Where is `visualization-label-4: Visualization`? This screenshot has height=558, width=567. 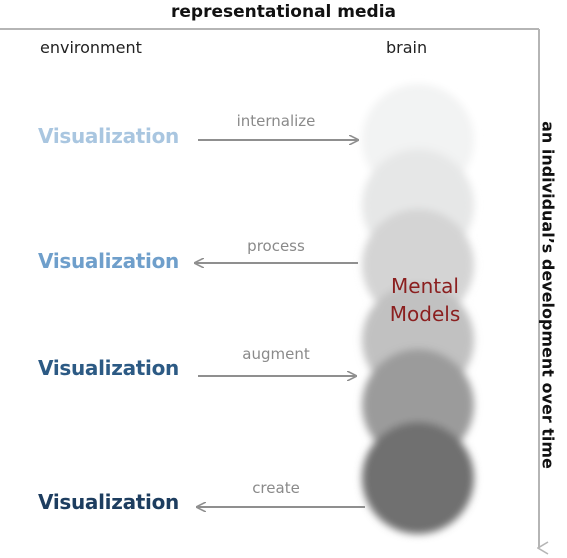
visualization-label-4: Visualization is located at coordinates (108, 502).